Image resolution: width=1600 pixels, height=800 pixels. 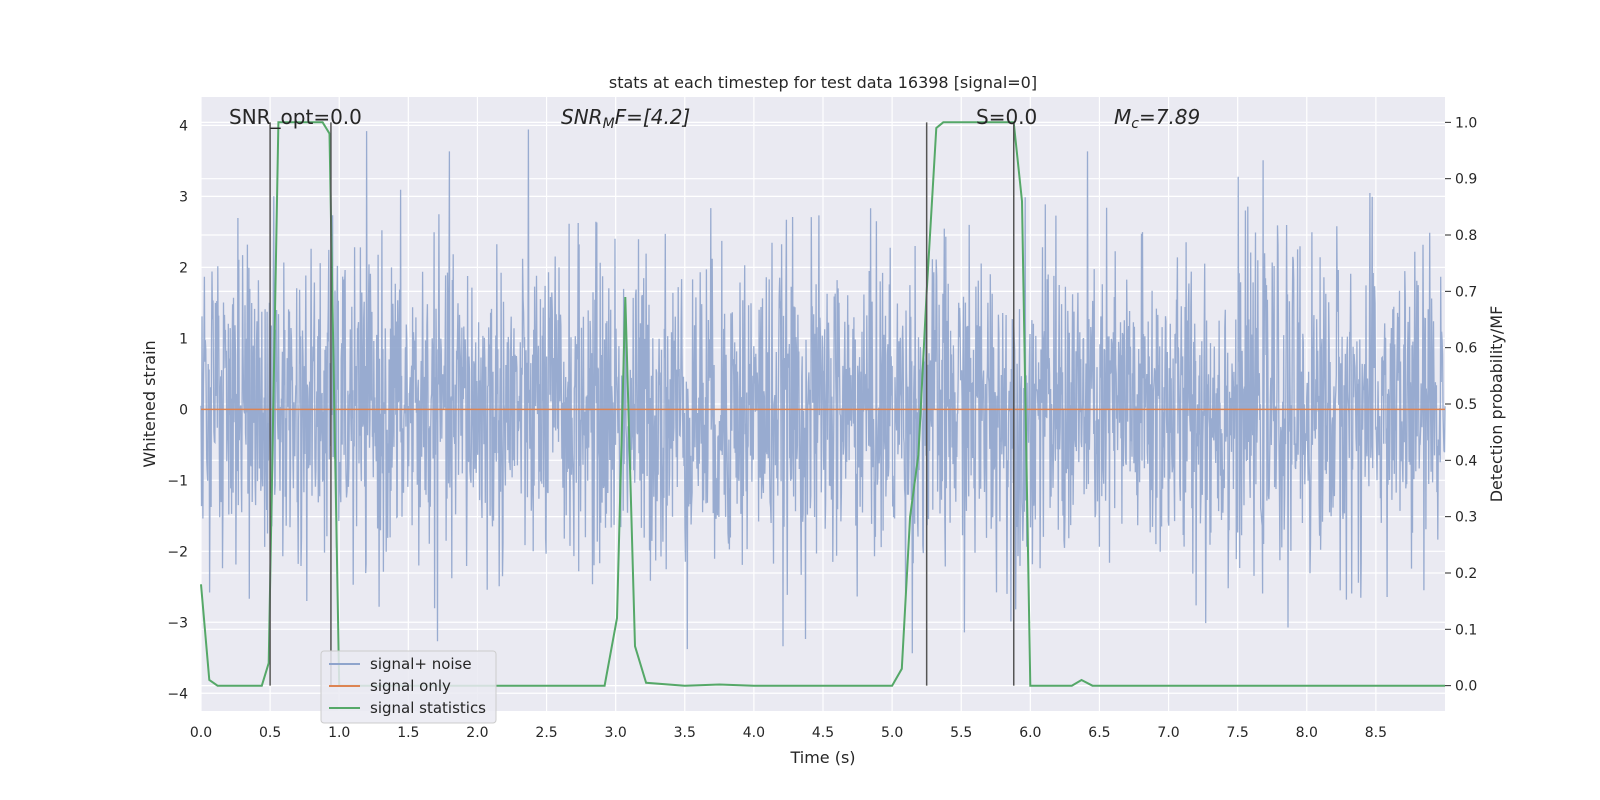 I want to click on annotation-snr-mf: SNRMF=[4.2], so click(x=625, y=118).